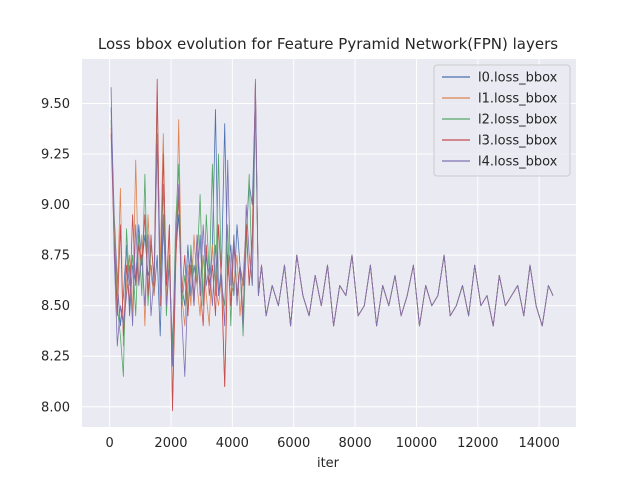 This screenshot has height=480, width=640. Describe the element at coordinates (55, 306) in the screenshot. I see `y-tick-label: 8.50` at that location.